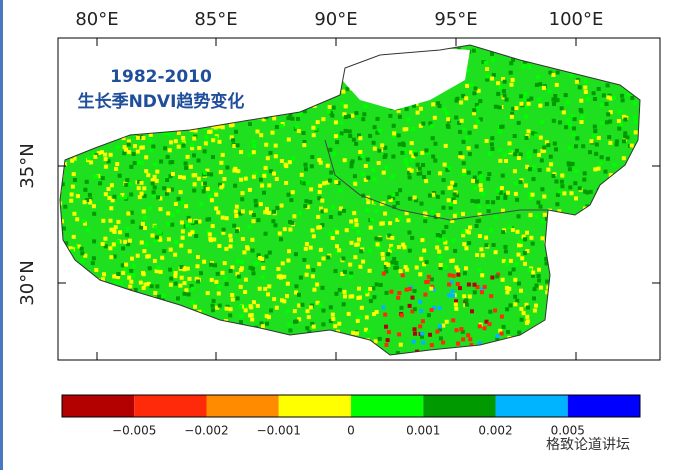 The image size is (700, 470). Describe the element at coordinates (576, 19) in the screenshot. I see `lon-tick-label: 100°E` at that location.